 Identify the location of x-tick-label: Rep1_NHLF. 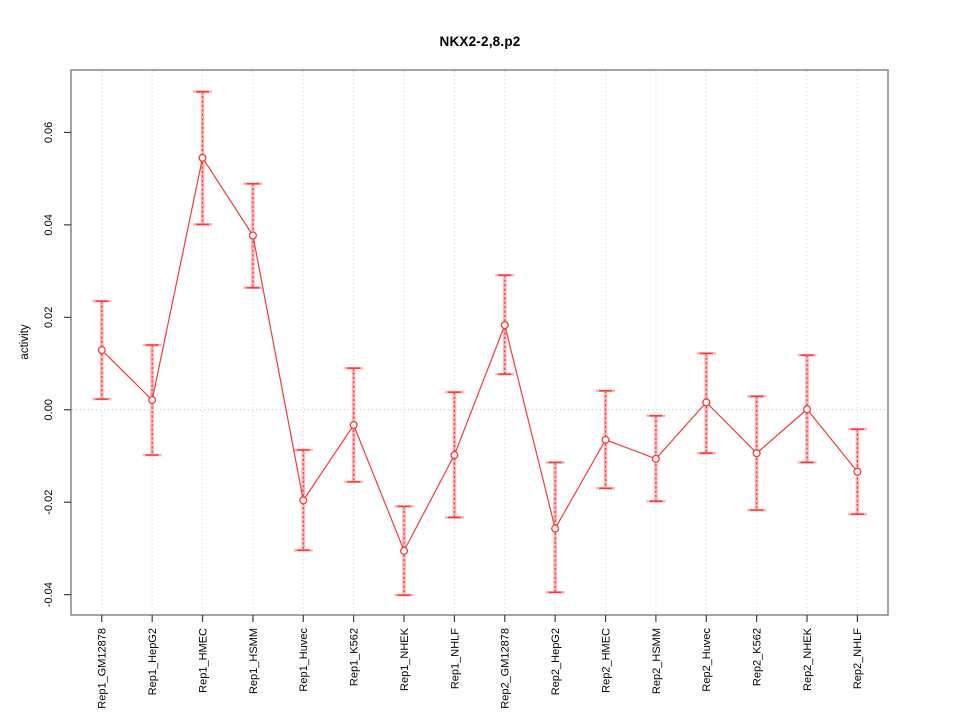
(455, 658).